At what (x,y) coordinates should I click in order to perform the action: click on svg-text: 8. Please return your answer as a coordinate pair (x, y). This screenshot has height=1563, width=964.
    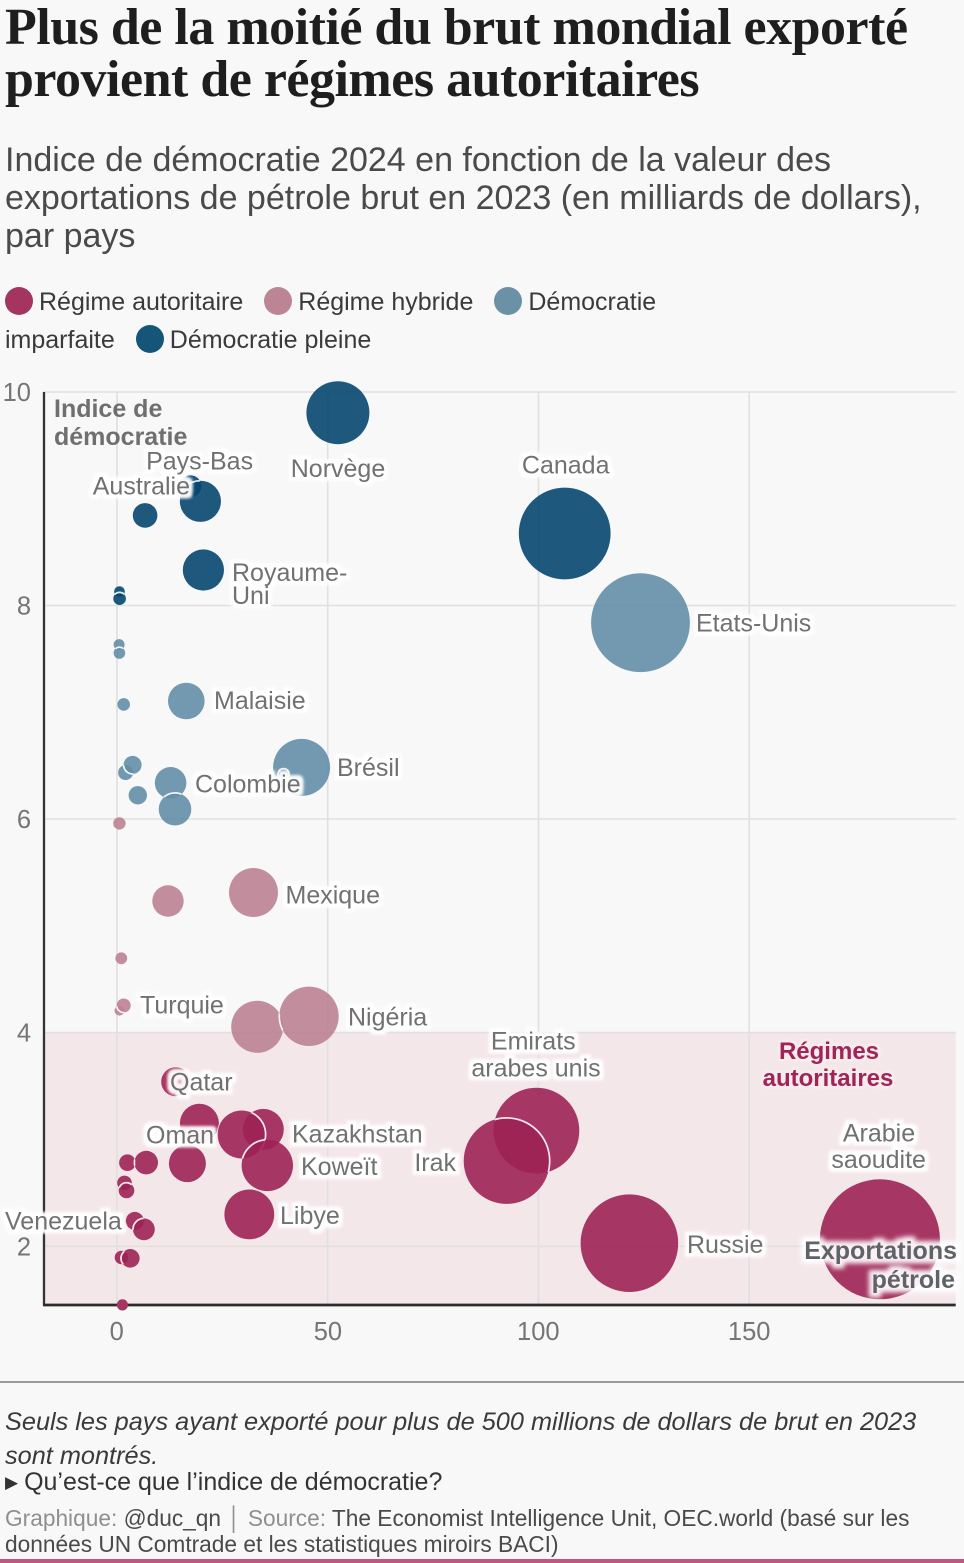
    Looking at the image, I should click on (24, 607).